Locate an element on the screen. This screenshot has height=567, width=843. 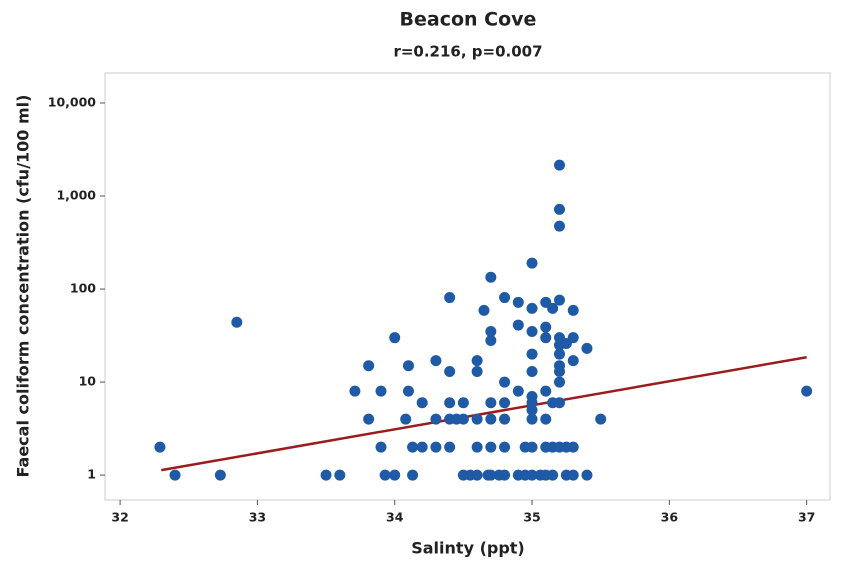
x-tick-label: 34 is located at coordinates (395, 517).